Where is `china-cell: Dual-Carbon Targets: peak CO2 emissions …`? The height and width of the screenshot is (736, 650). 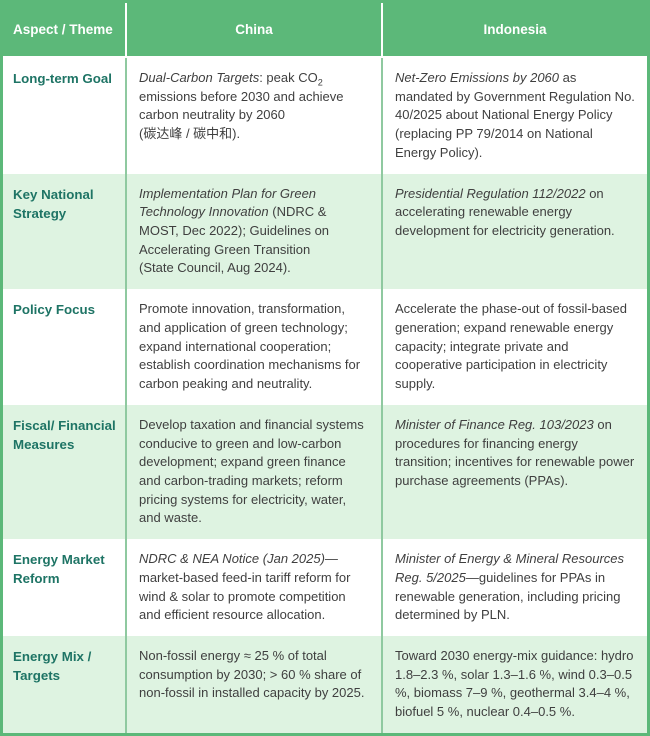 china-cell: Dual-Carbon Targets: peak CO2 emissions … is located at coordinates (253, 116).